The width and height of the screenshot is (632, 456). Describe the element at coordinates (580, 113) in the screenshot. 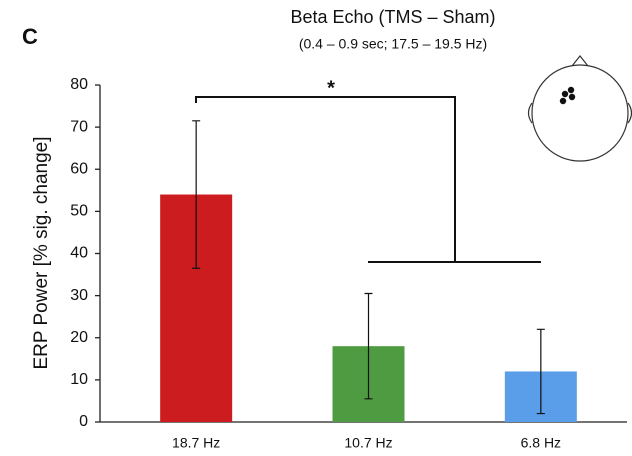

I see `head` at that location.